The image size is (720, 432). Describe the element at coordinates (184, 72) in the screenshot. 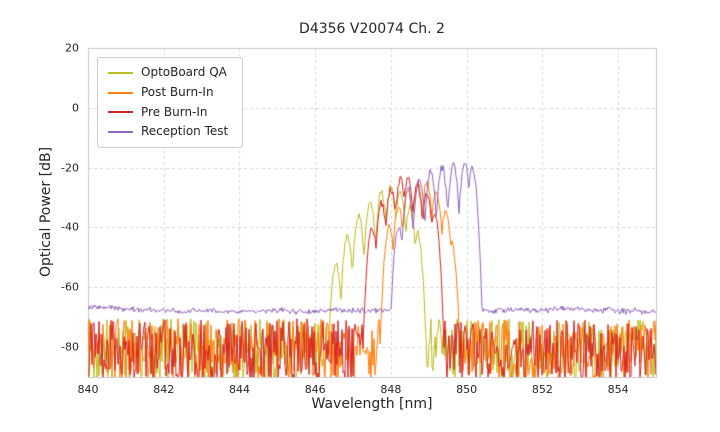

I see `legend-label: OptoBoard QA` at that location.